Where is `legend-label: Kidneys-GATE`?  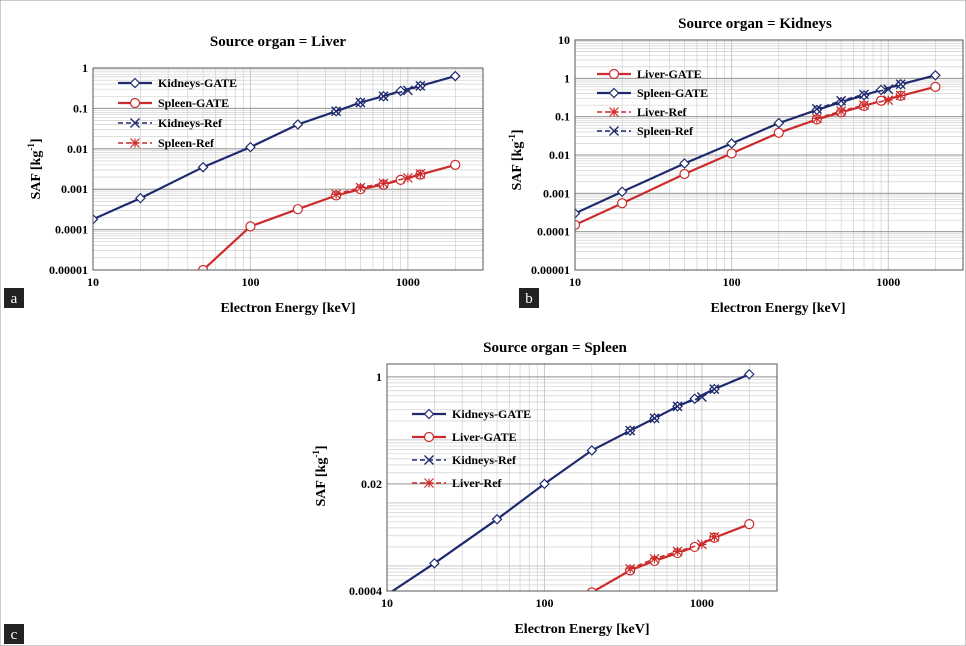 legend-label: Kidneys-GATE is located at coordinates (491, 414).